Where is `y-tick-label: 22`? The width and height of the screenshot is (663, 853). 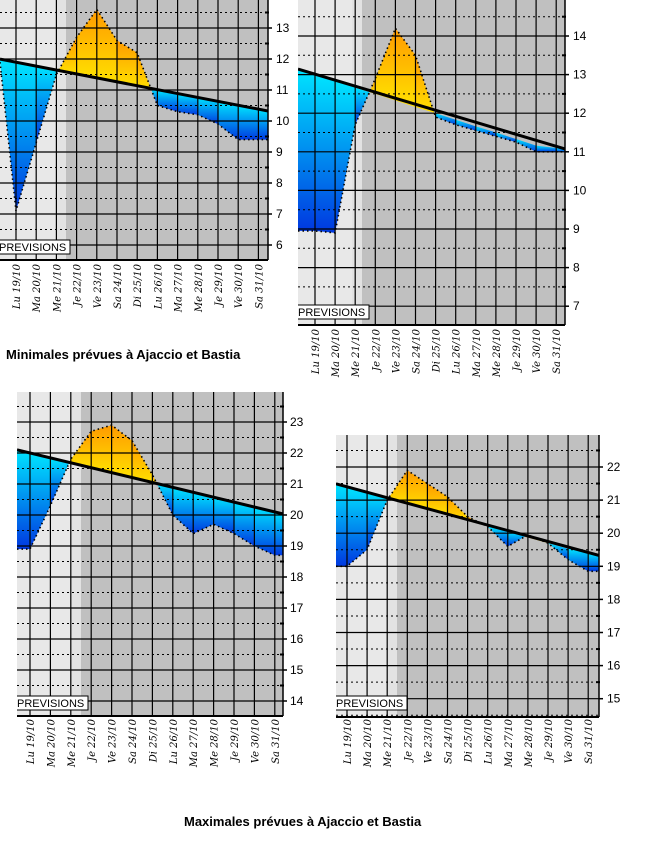
y-tick-label: 22 is located at coordinates (297, 453).